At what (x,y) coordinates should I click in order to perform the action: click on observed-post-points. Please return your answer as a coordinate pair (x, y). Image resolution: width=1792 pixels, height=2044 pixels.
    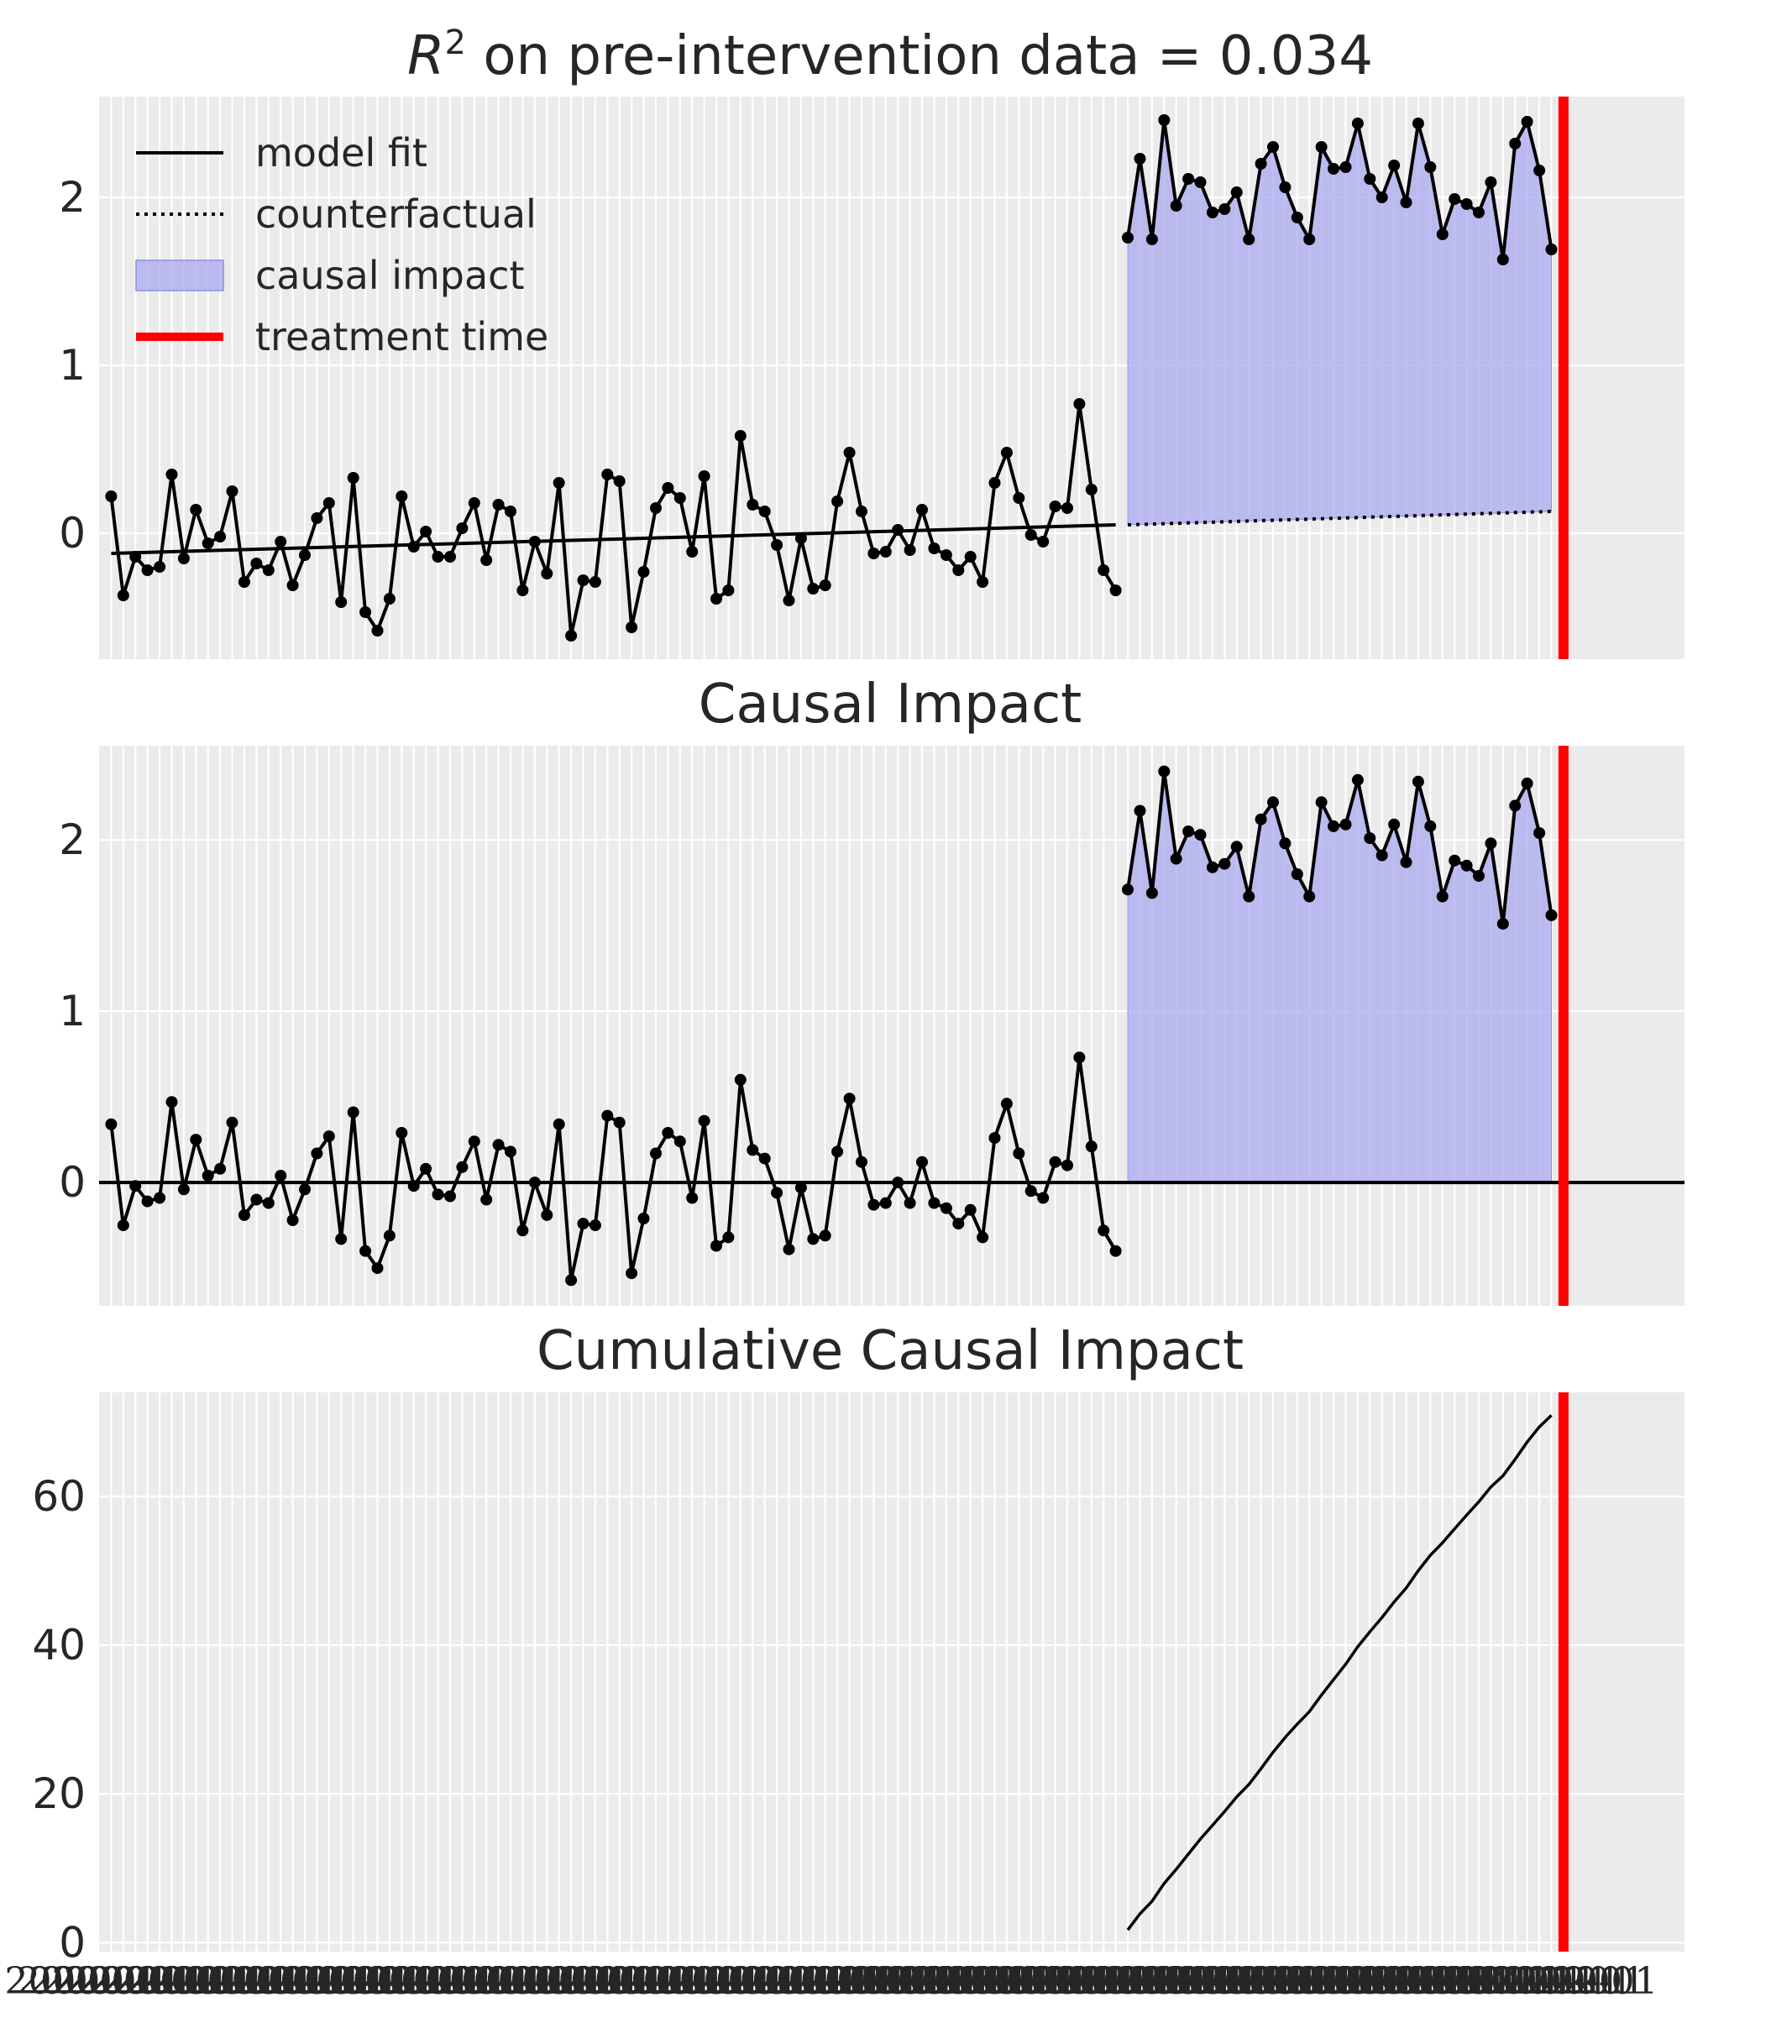
    Looking at the image, I should click on (1340, 189).